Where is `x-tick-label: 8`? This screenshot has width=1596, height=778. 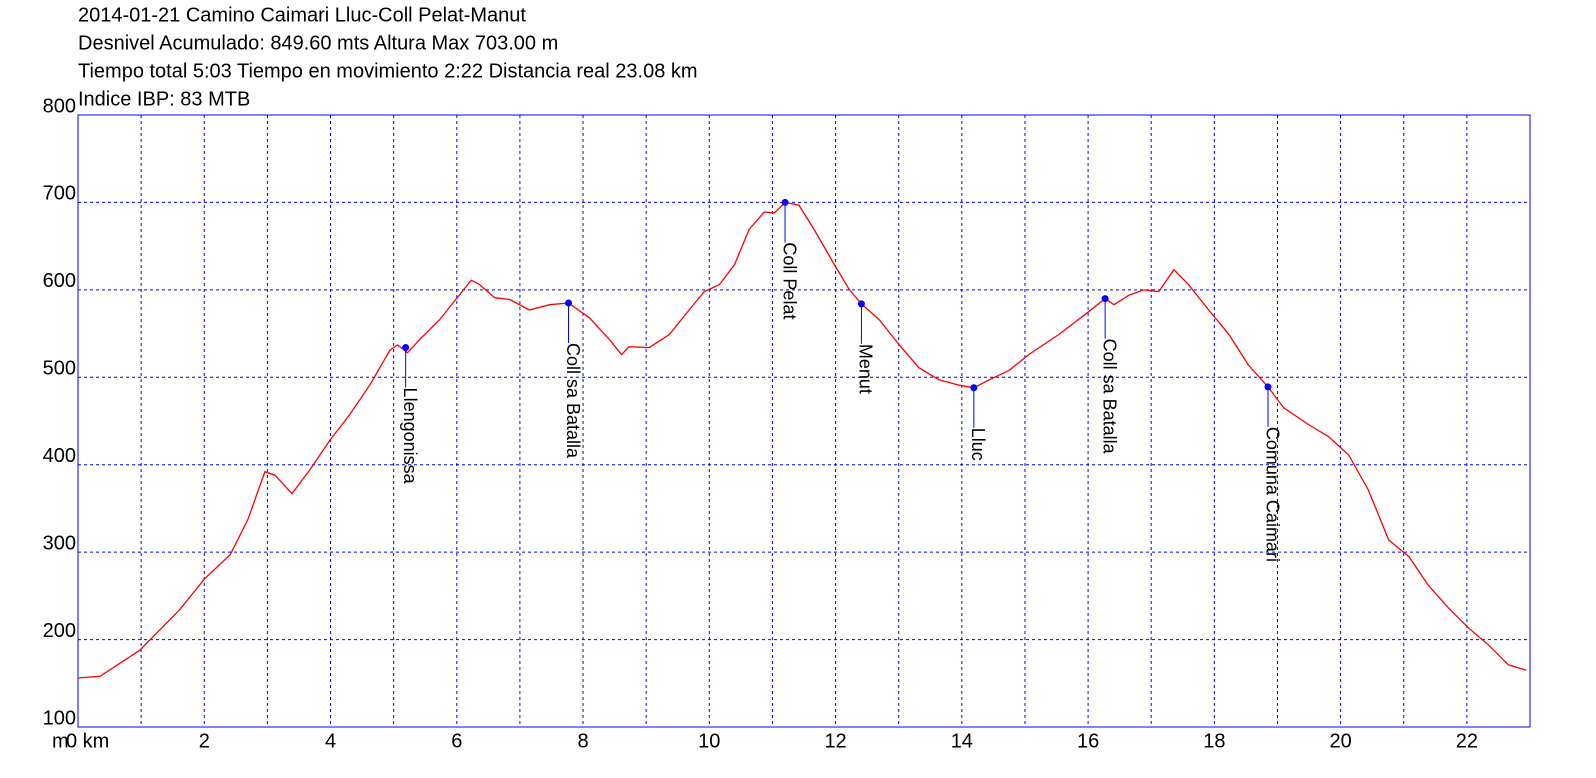
x-tick-label: 8 is located at coordinates (582, 741).